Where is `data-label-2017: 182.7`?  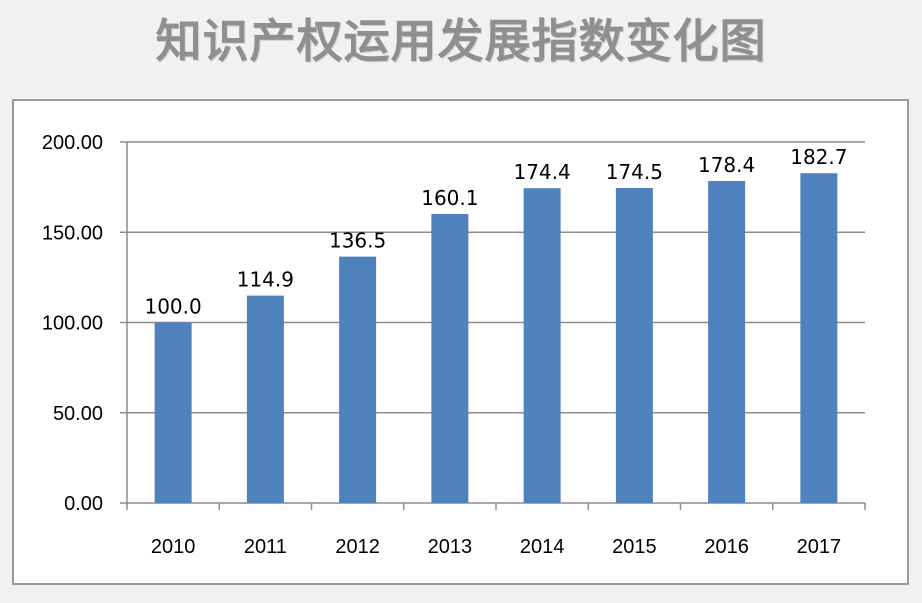 data-label-2017: 182.7 is located at coordinates (818, 157).